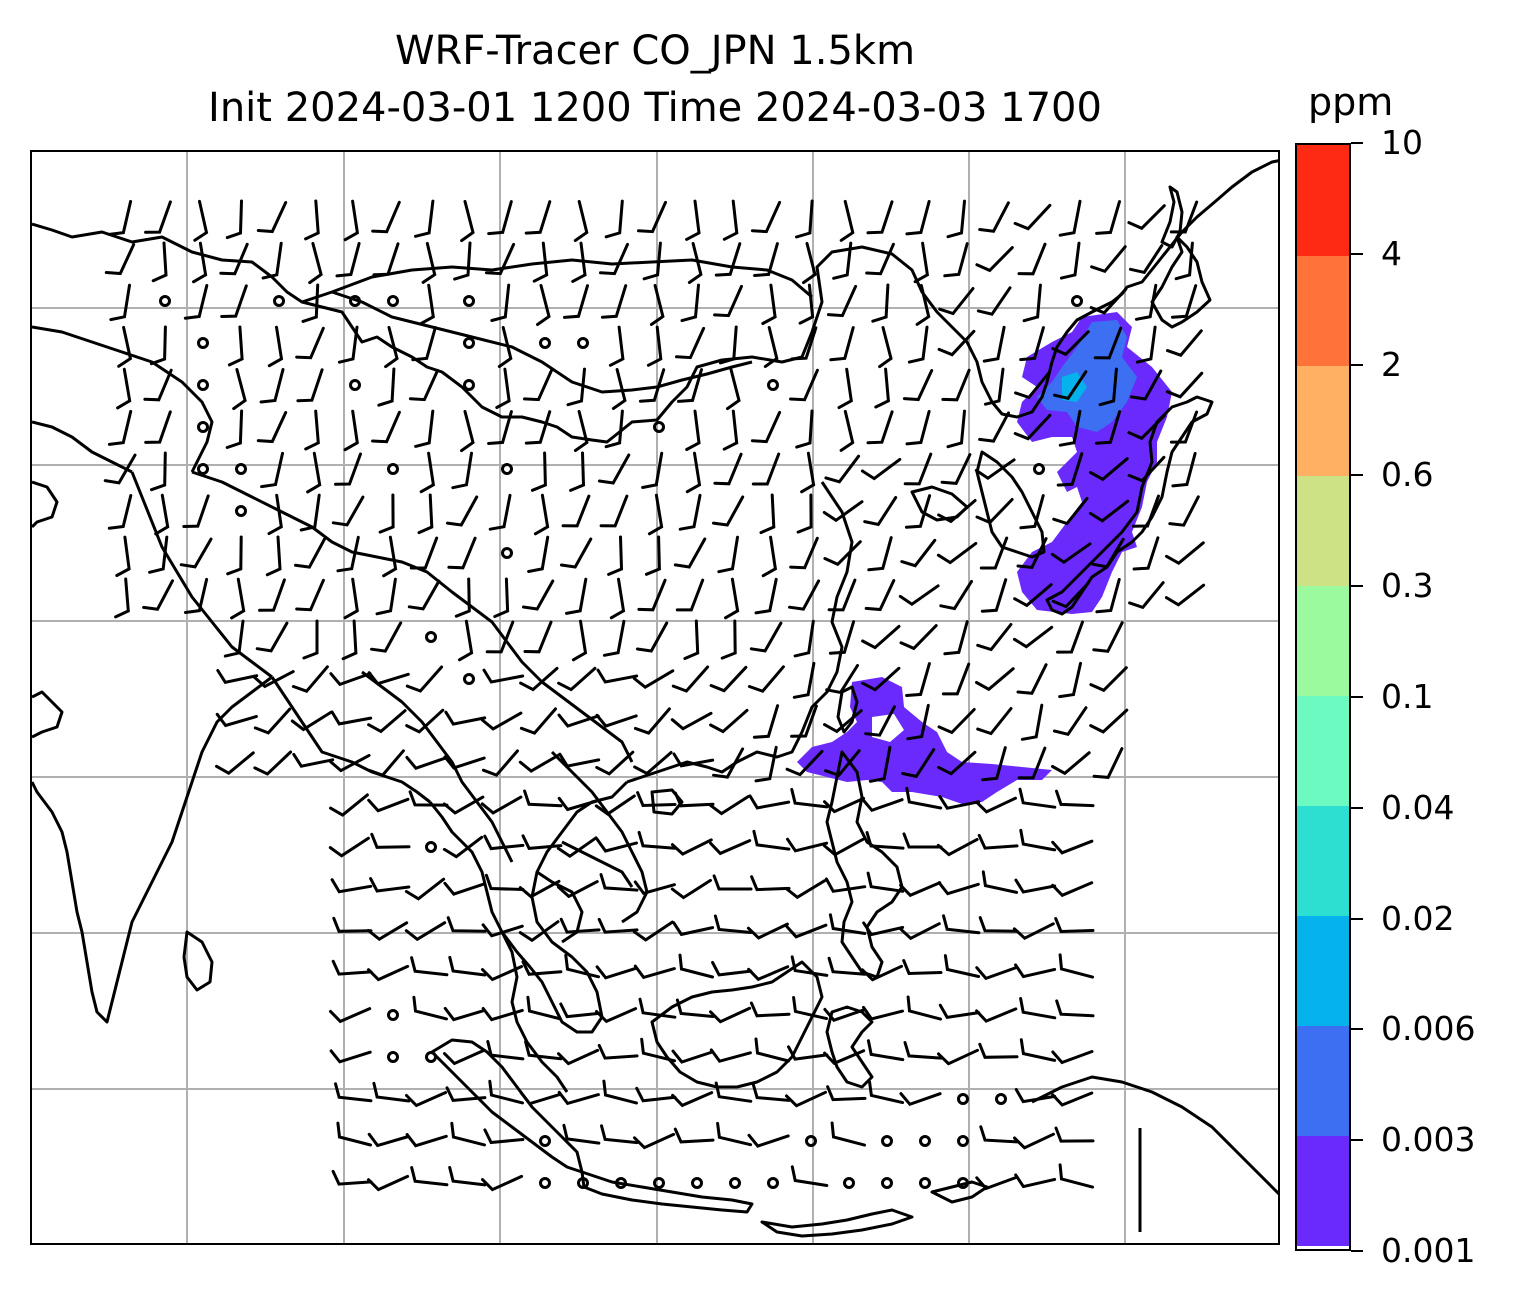 Image resolution: width=1528 pixels, height=1306 pixels. I want to click on coastline-korea-peninsula, so click(1010, 504).